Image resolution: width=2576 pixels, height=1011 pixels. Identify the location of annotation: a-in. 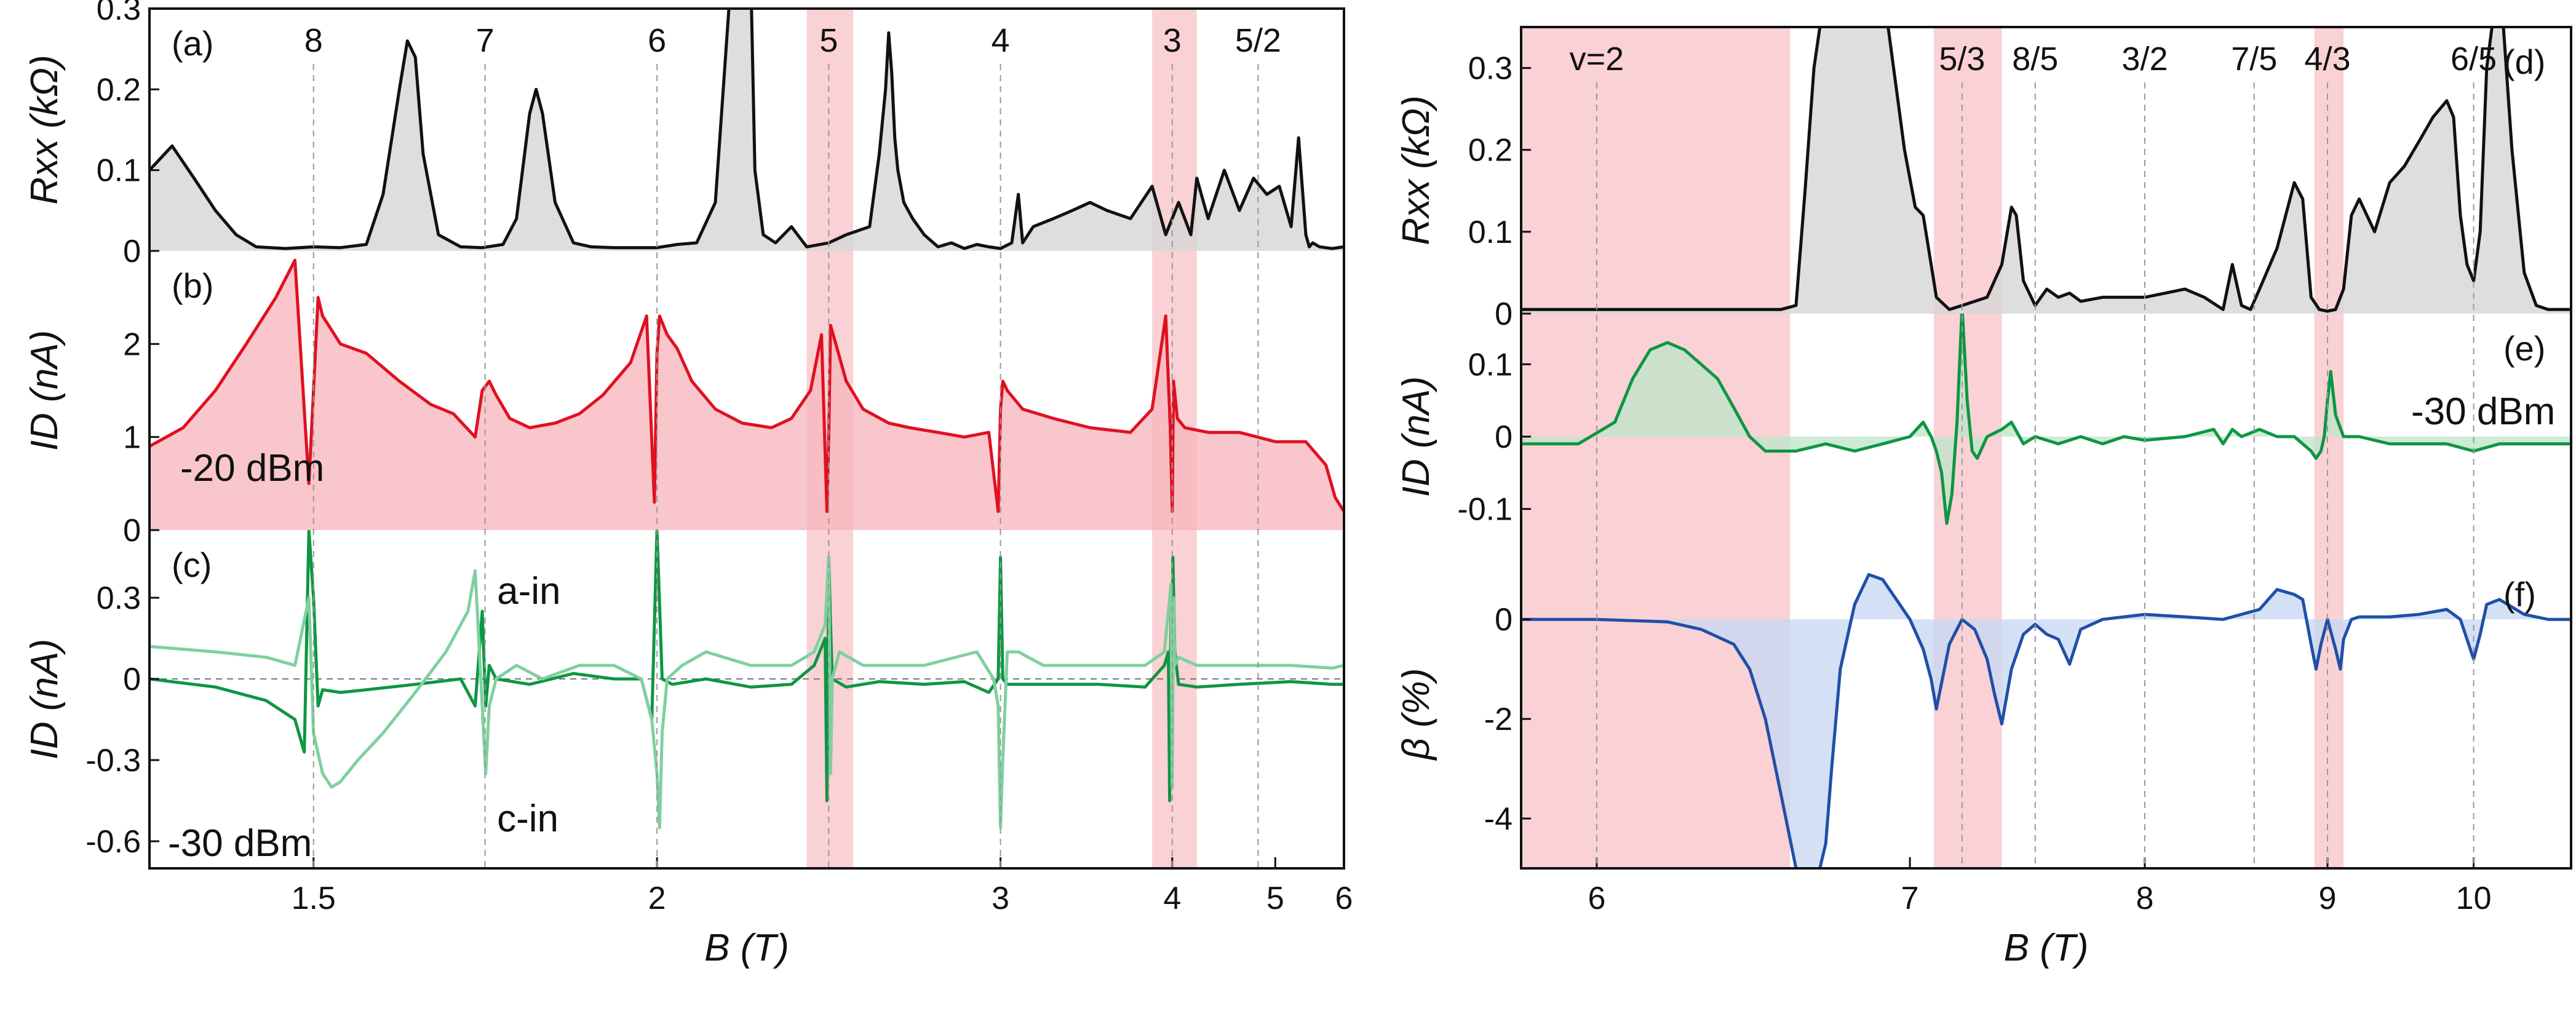
(528, 591).